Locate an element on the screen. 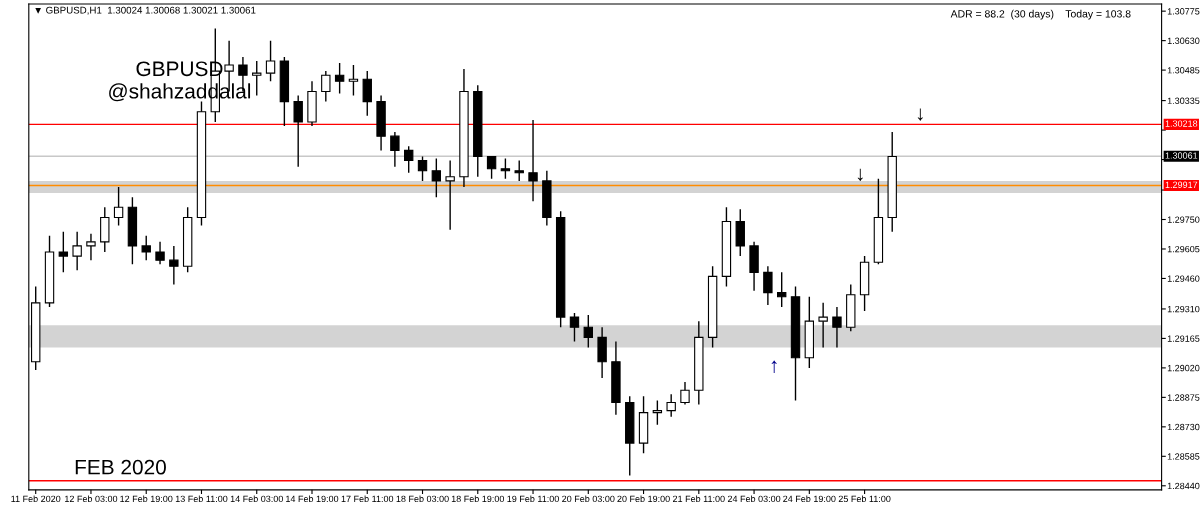 The image size is (1200, 505). x-tick-label: 11 Feb 2020 is located at coordinates (36, 499).